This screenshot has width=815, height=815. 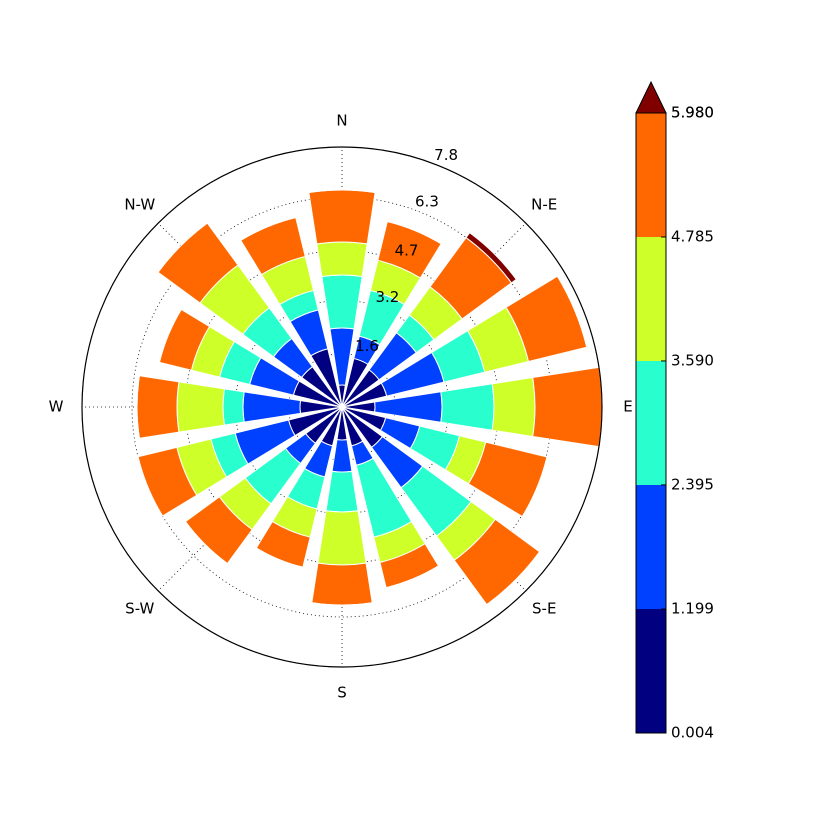 I want to click on colorbar-tick-label: 1.199, so click(x=692, y=609).